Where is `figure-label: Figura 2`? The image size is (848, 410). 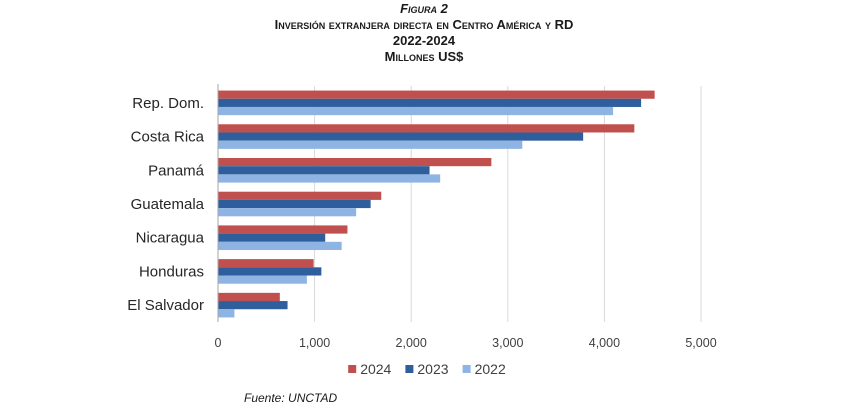
figure-label: Figura 2 is located at coordinates (424, 8).